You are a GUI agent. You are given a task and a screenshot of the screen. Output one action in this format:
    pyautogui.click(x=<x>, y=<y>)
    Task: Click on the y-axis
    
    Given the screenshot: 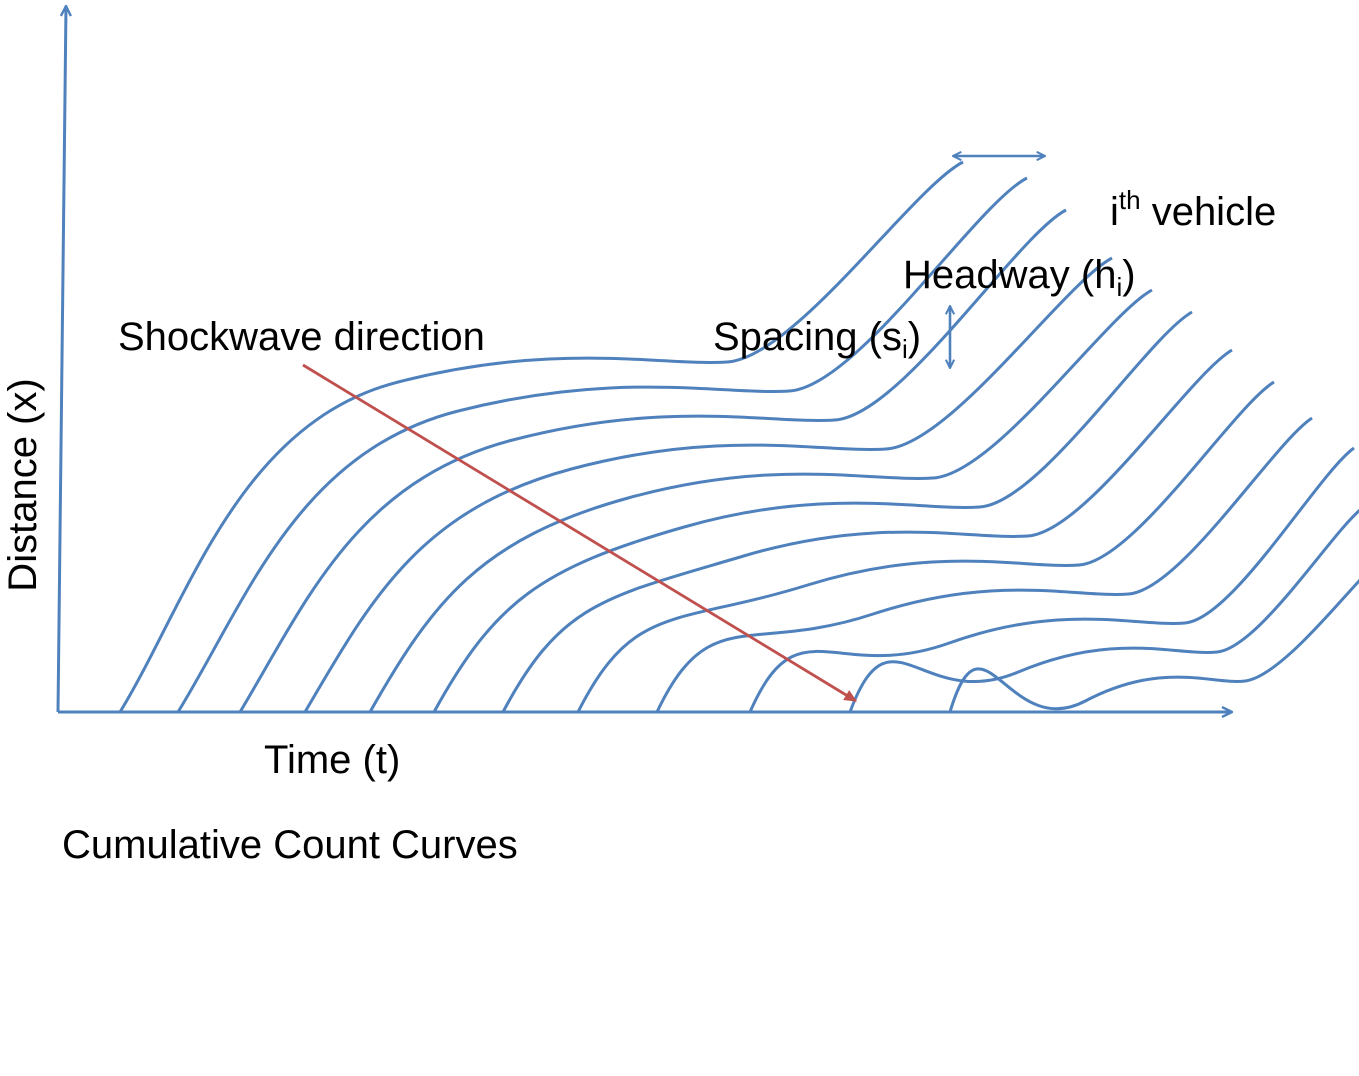 What is the action you would take?
    pyautogui.click(x=61, y=359)
    